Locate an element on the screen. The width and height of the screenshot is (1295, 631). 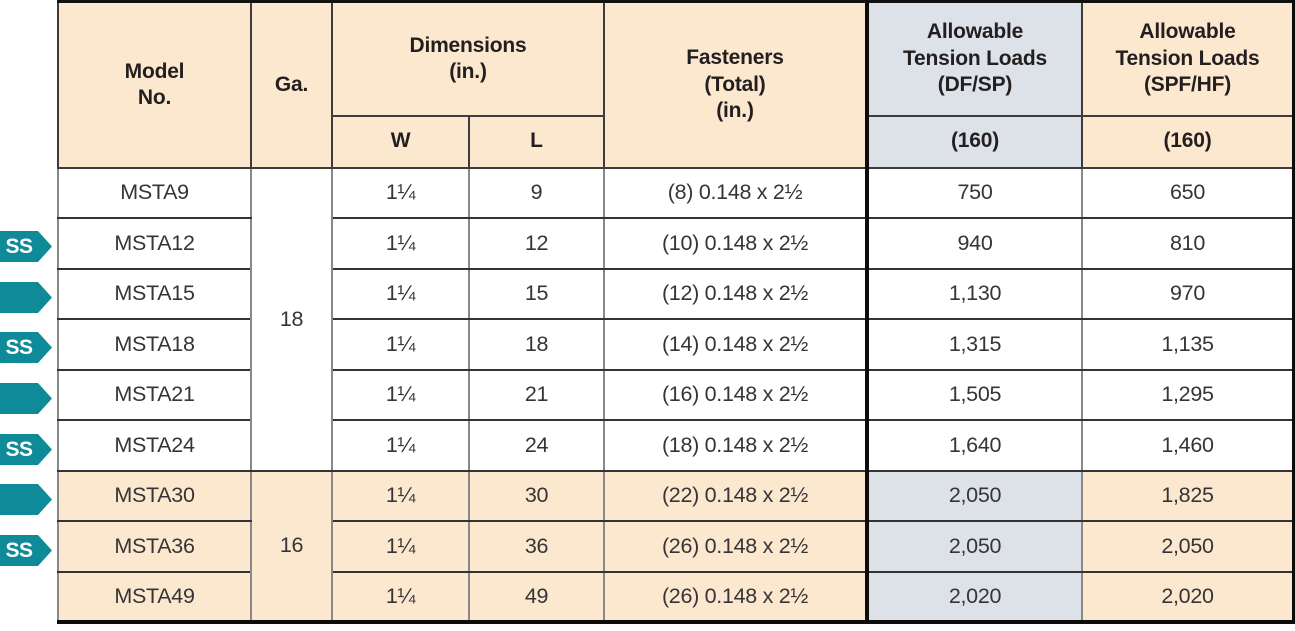
cell-model: MSTA12 is located at coordinates (154, 243).